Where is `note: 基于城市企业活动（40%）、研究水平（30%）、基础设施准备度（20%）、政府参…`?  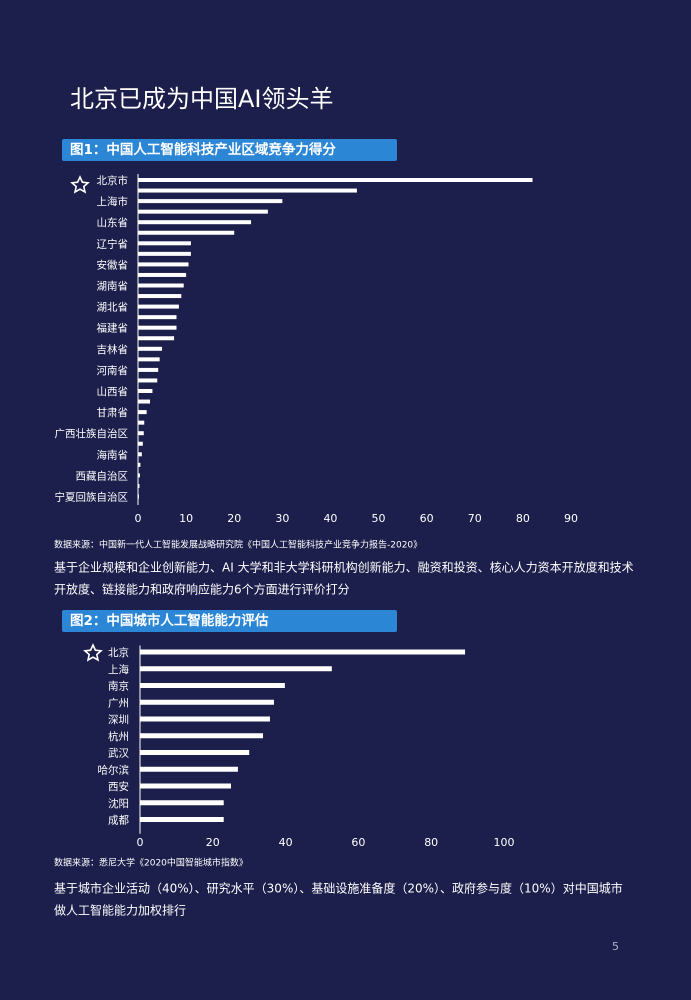 note: 基于城市企业活动（40%）、研究水平（30%）、基础设施准备度（20%）、政府参… is located at coordinates (338, 888).